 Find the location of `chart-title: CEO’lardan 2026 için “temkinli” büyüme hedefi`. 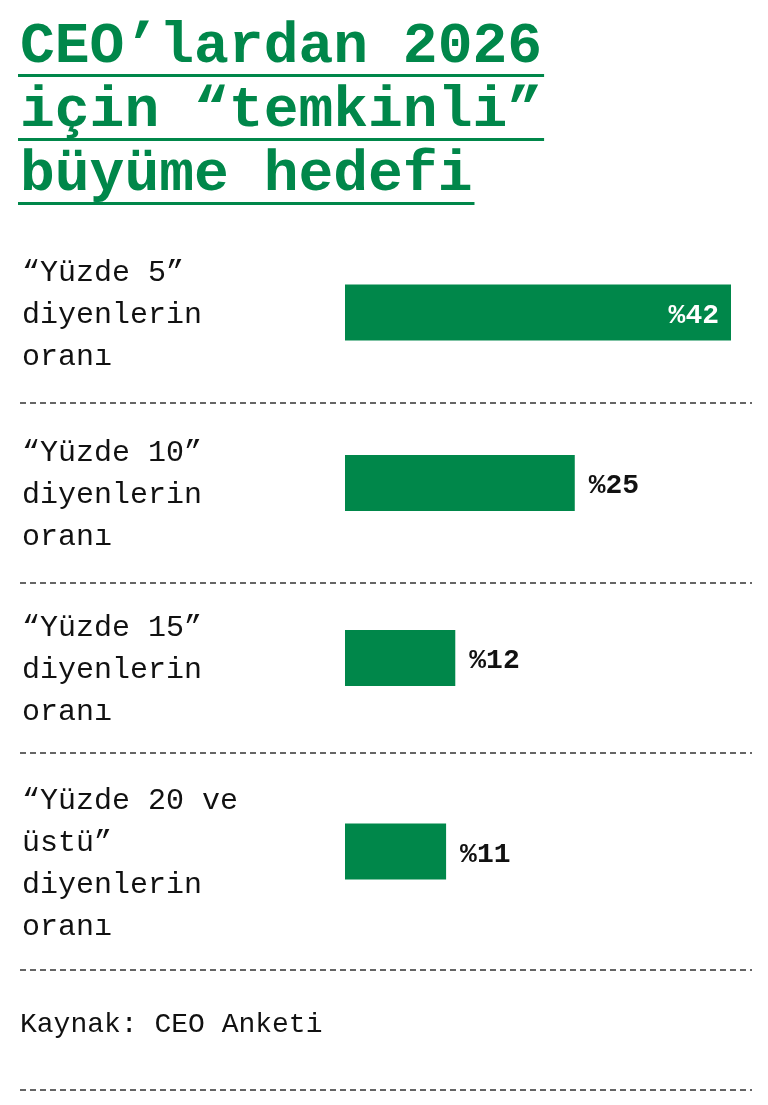

chart-title: CEO’lardan 2026 için “temkinli” büyüme hedefi is located at coordinates (281, 110).